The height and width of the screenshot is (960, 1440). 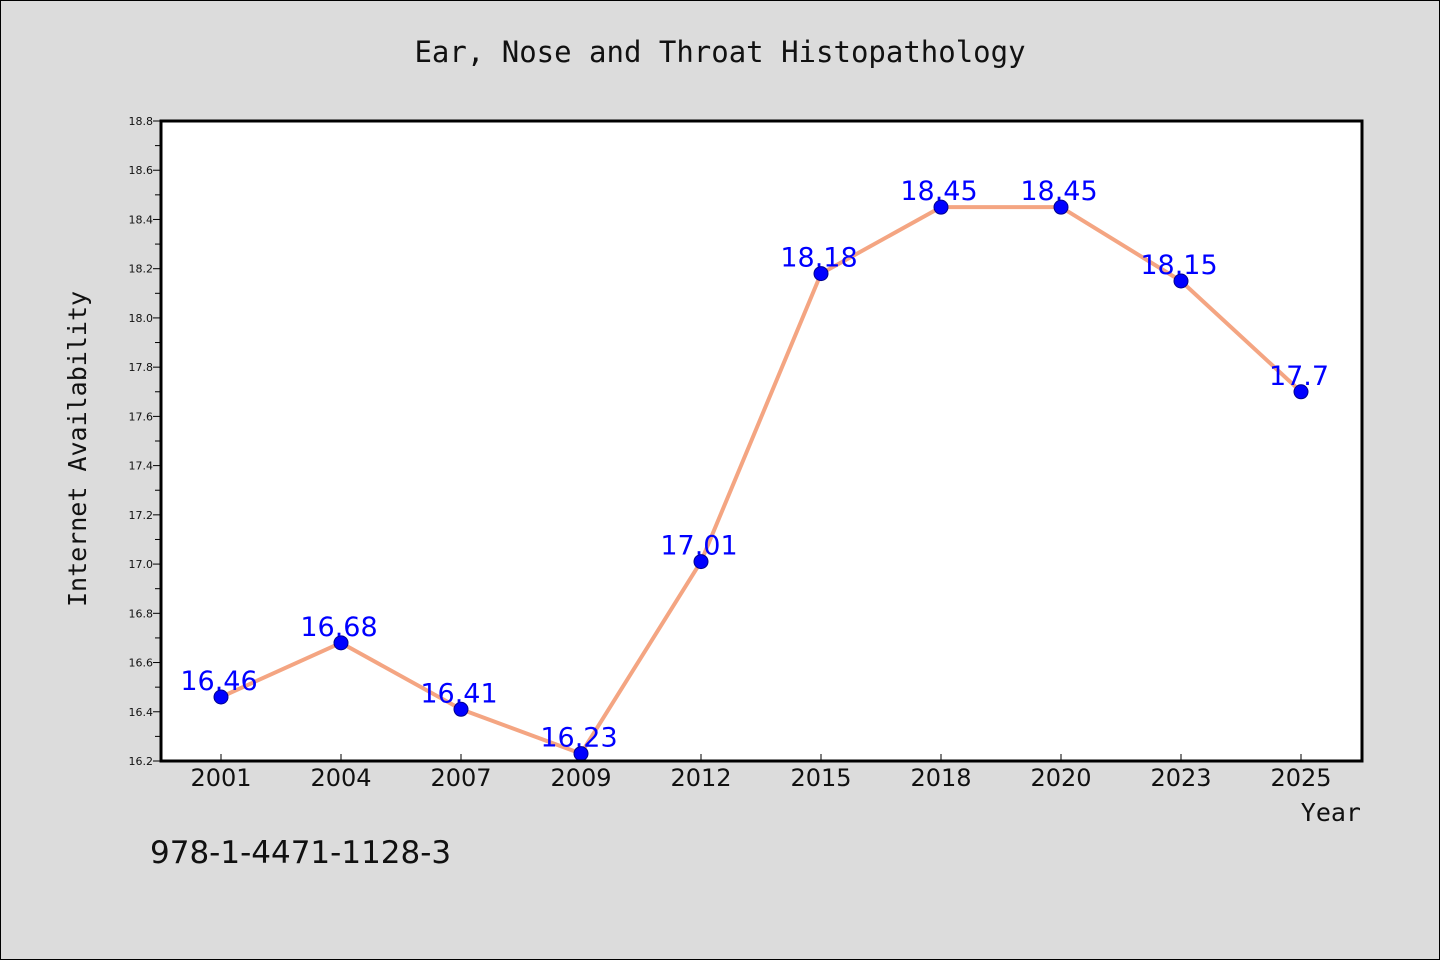 What do you see at coordinates (141, 219) in the screenshot?
I see `y-tick-label: 18.4` at bounding box center [141, 219].